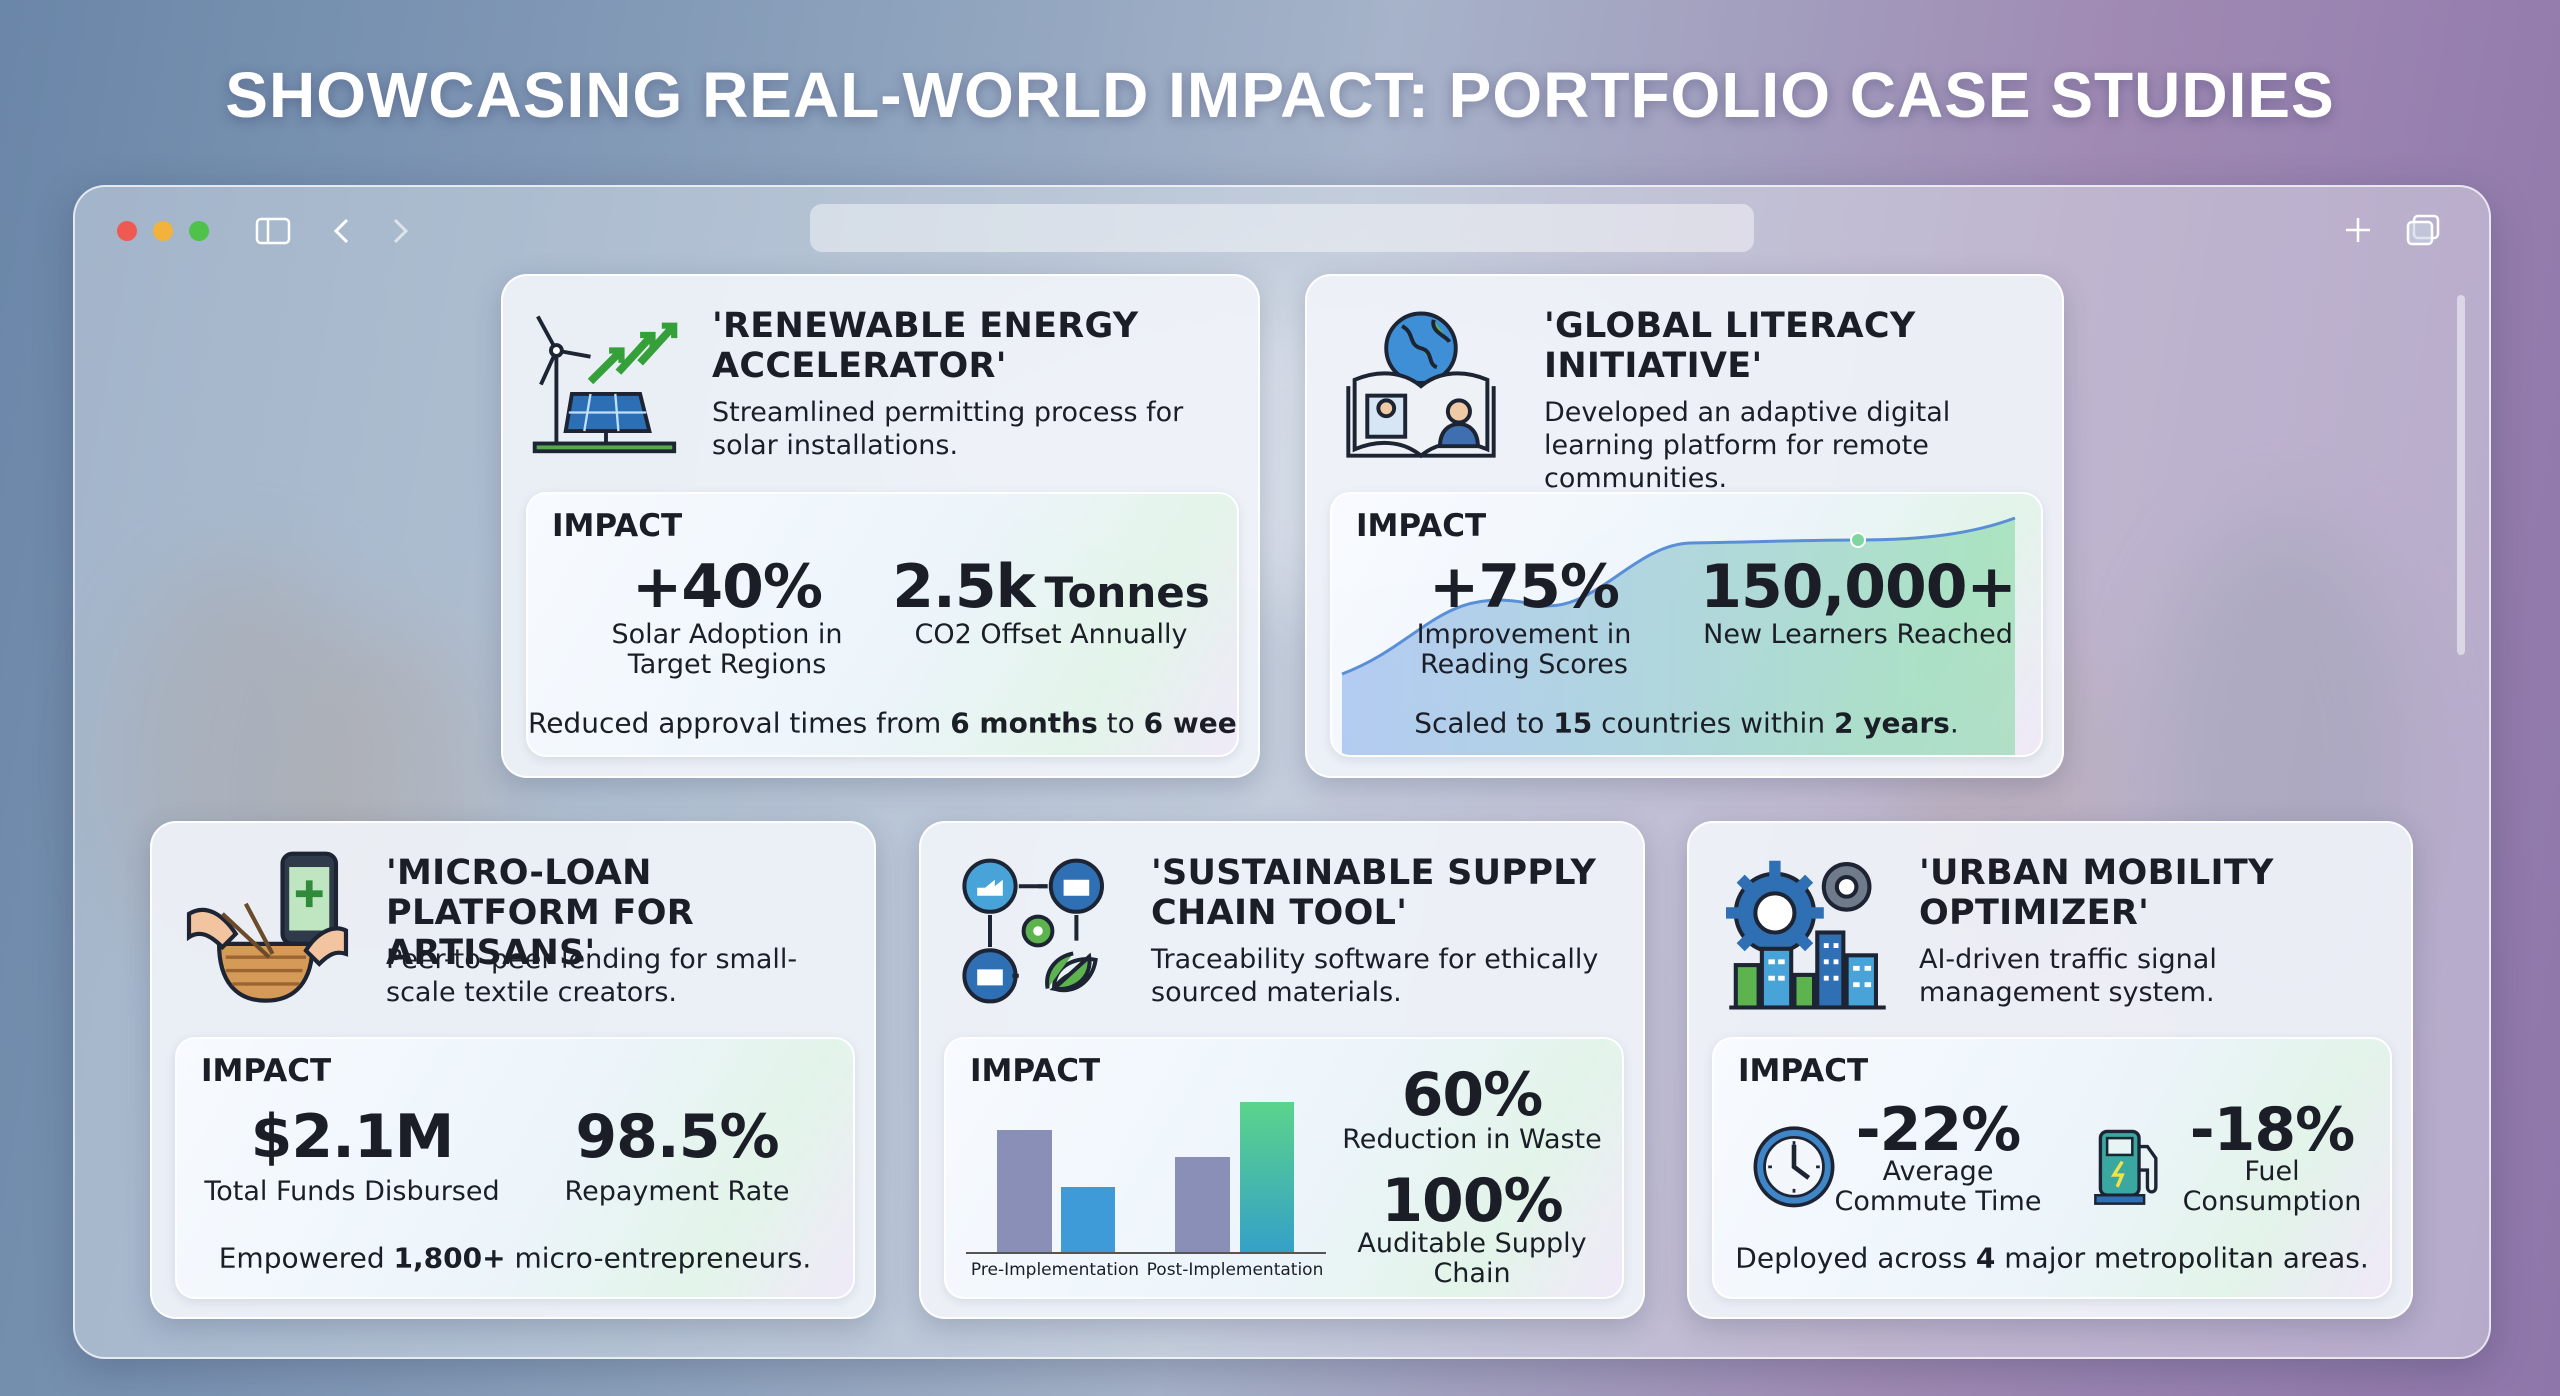  I want to click on highlight: 15, so click(1573, 723).